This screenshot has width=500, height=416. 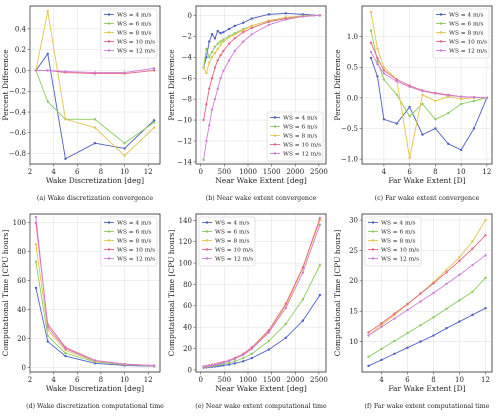 I want to click on panel-caption: (c) Far wake extent convergence, so click(x=427, y=198).